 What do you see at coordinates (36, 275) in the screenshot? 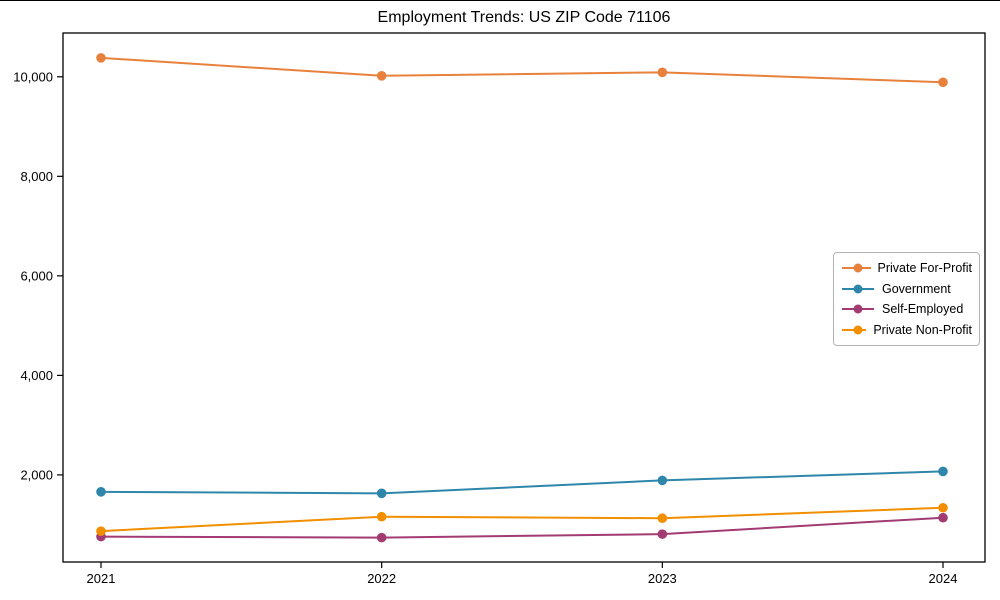
I see `y-tick-label: 6,000` at bounding box center [36, 275].